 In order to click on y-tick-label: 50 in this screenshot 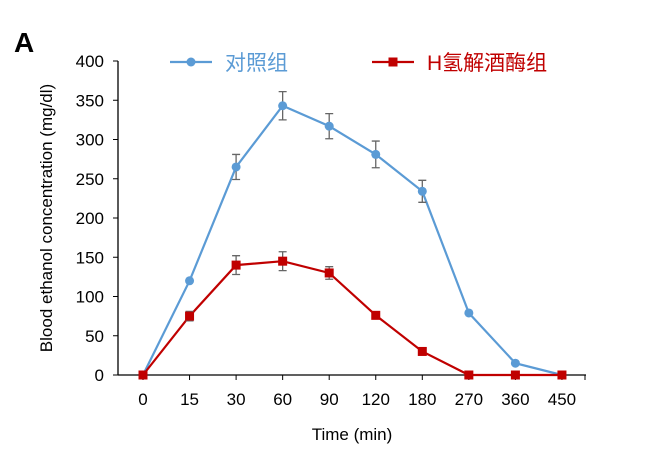, I will do `click(94, 336)`.